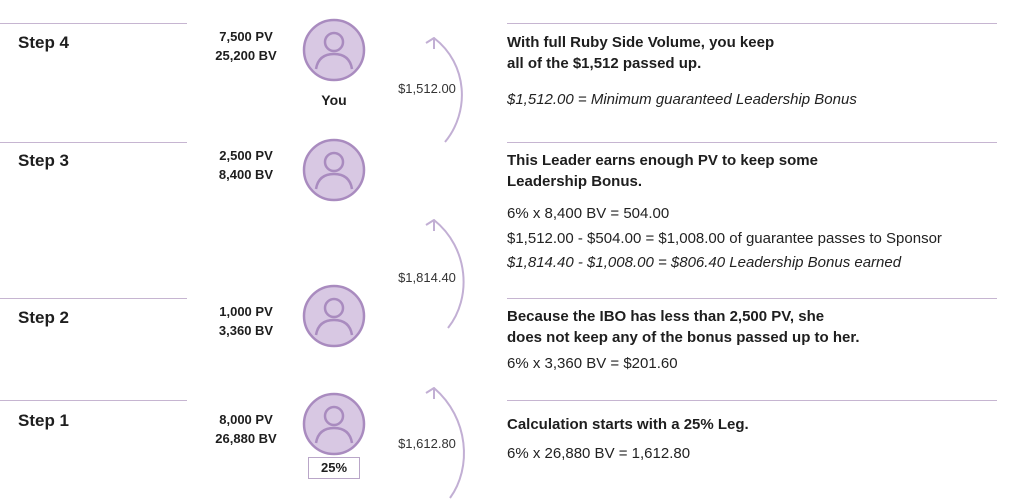 The image size is (1023, 502). I want to click on volume-block: 2,500 PV 8,400 BV, so click(246, 165).